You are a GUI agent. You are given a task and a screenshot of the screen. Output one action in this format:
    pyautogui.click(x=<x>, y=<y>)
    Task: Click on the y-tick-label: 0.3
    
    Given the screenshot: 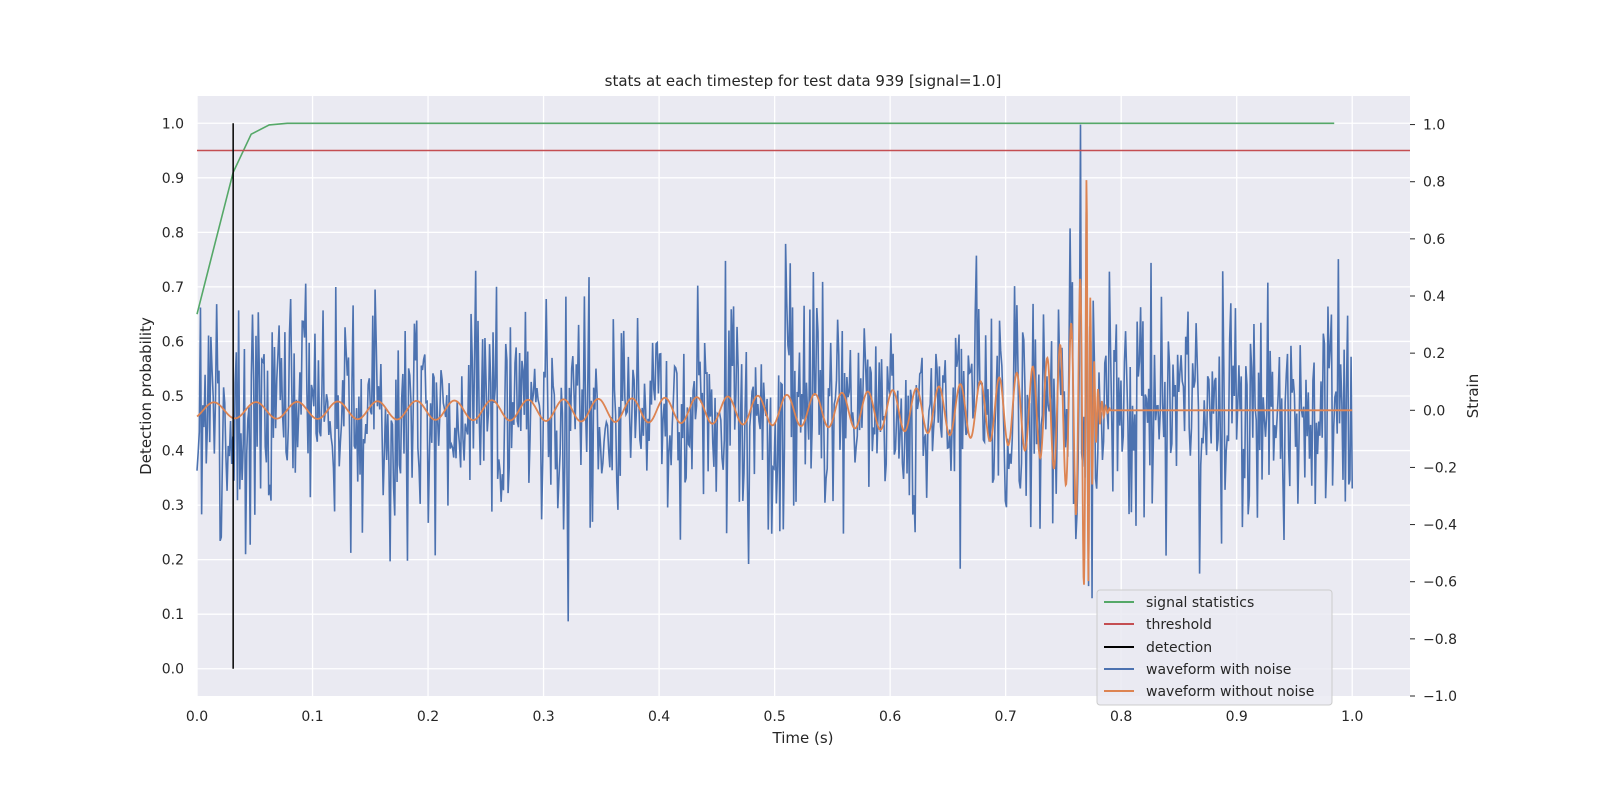 What is the action you would take?
    pyautogui.click(x=173, y=506)
    